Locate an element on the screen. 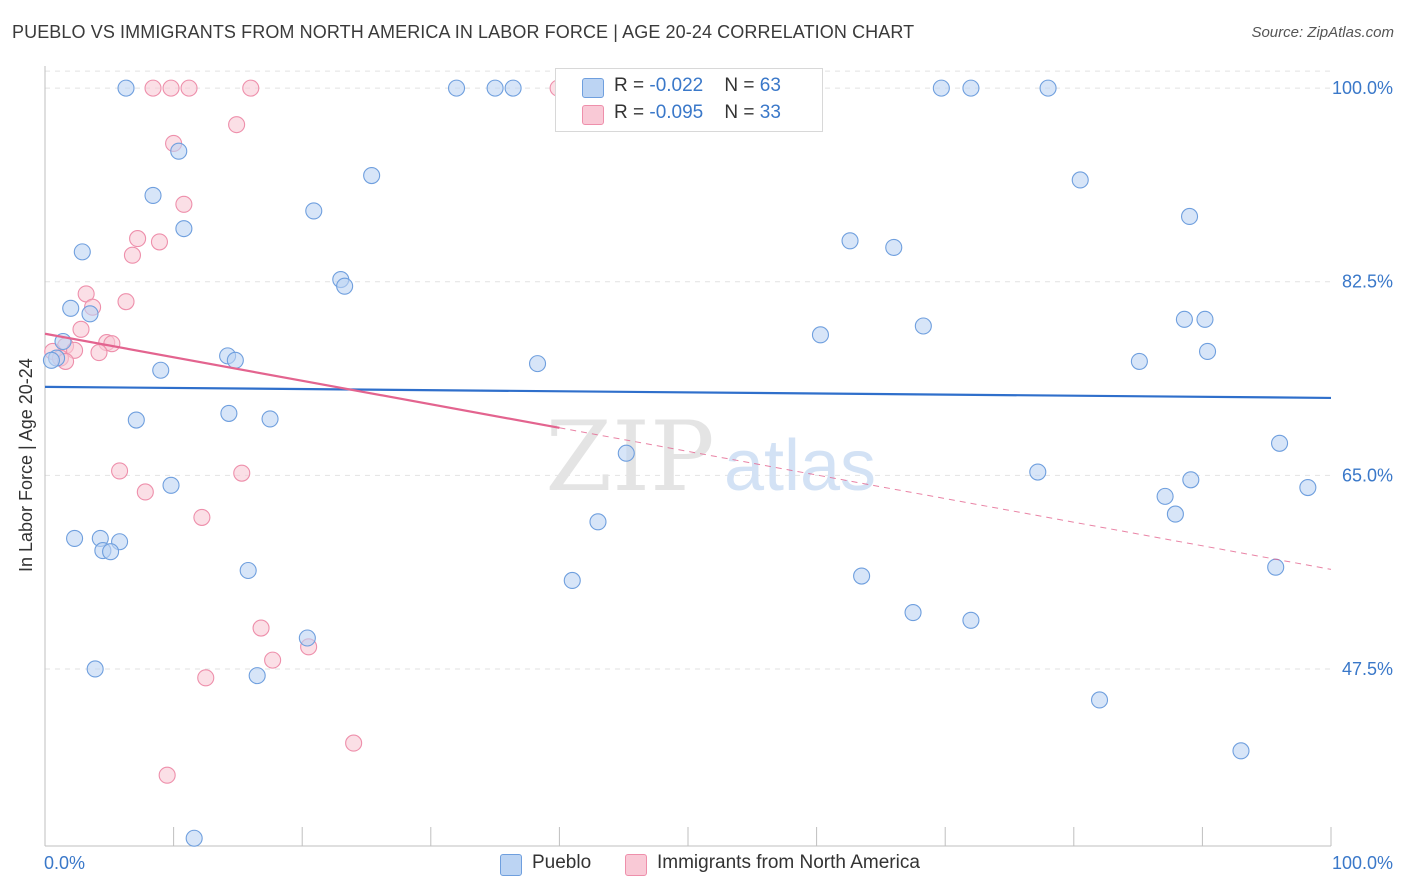  stats-legend: R = -0.022 N = 63 R = -0.095 N = 33 is located at coordinates (689, 100).